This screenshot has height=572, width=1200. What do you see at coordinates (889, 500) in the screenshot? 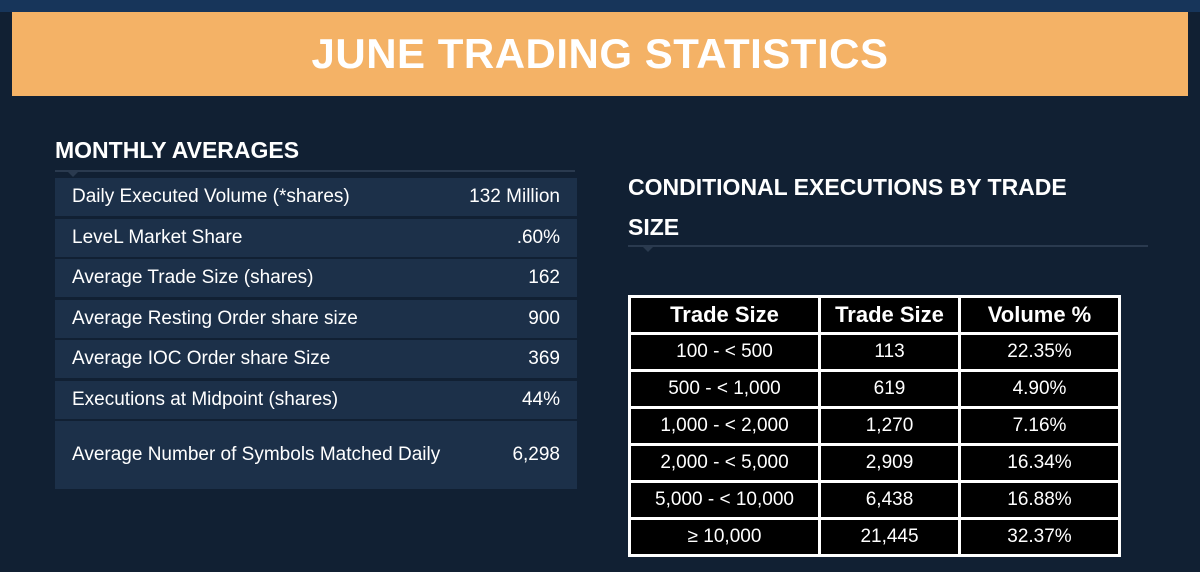
I see `table-cell: 6,438` at bounding box center [889, 500].